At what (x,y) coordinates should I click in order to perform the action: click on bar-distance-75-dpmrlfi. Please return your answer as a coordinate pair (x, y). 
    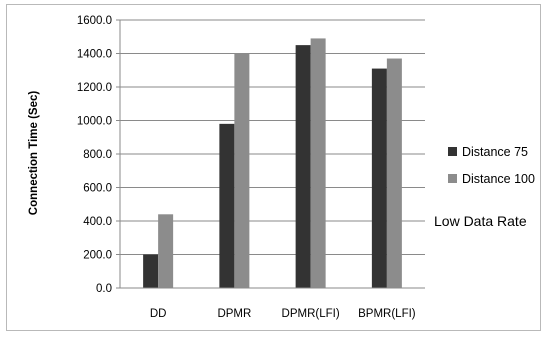
    Looking at the image, I should click on (303, 166).